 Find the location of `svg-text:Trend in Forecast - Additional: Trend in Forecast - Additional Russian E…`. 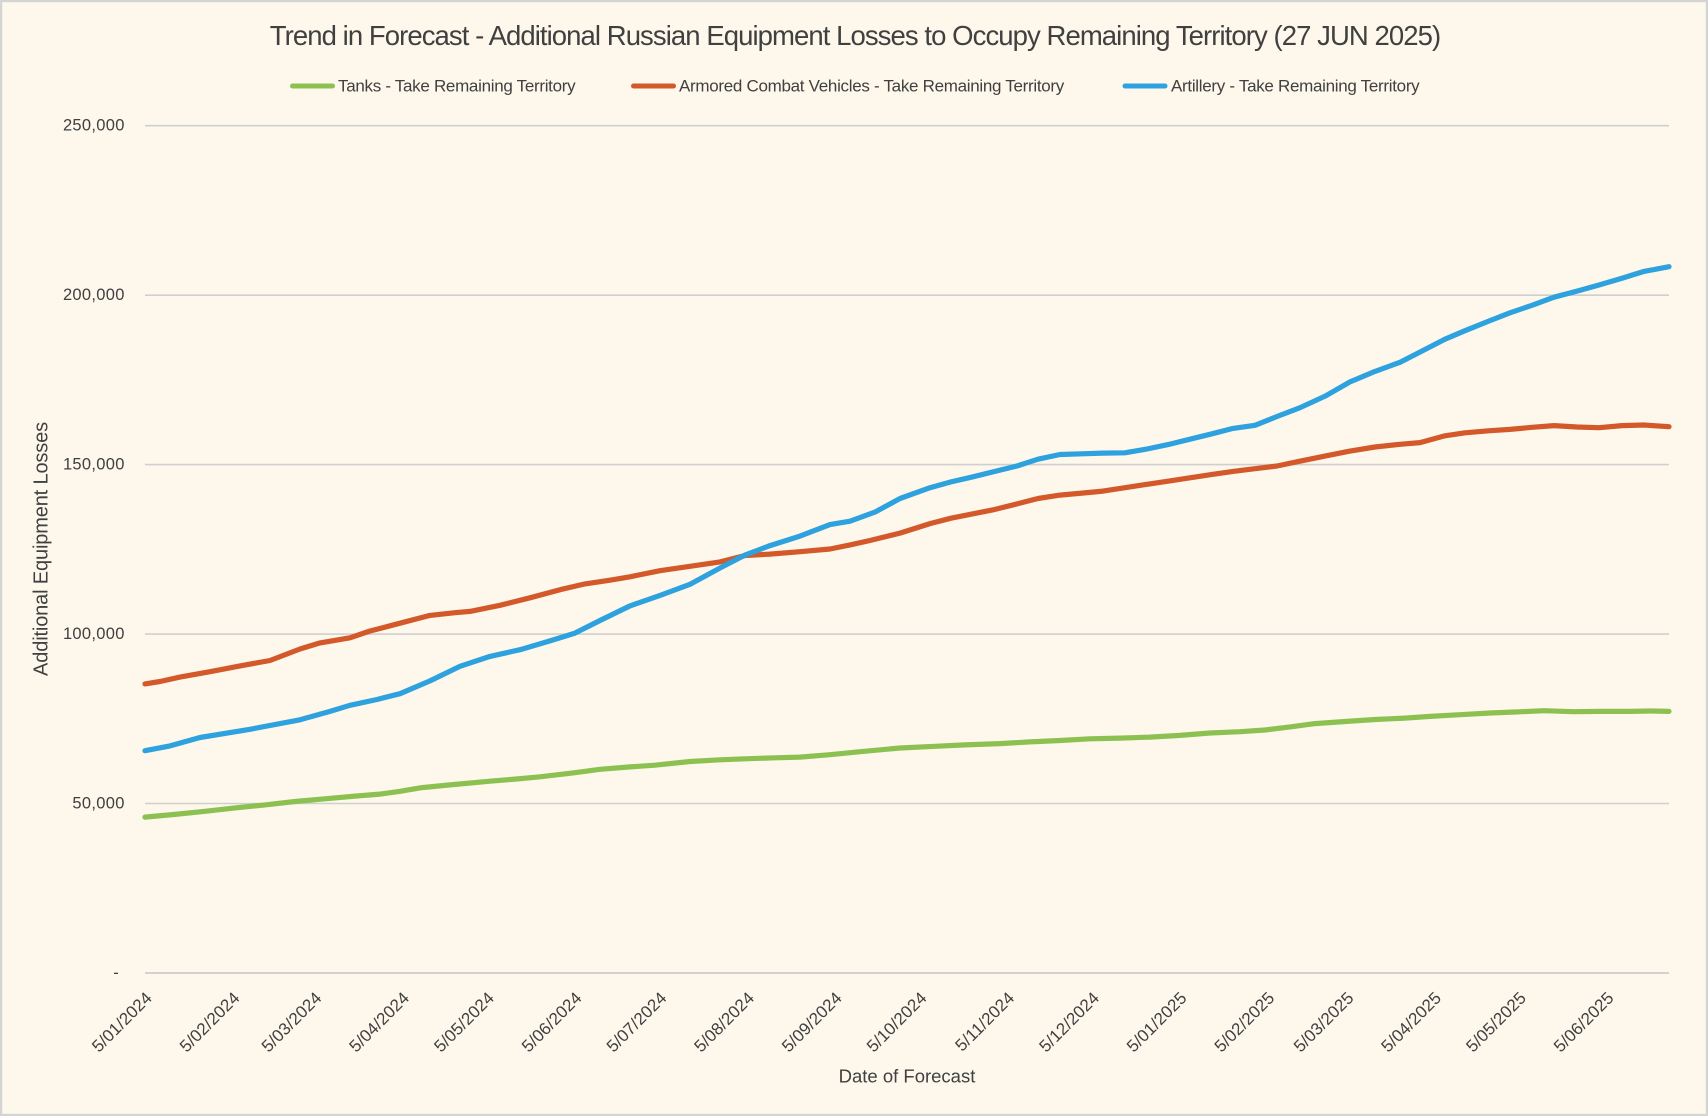

svg-text:Trend in Forecast - Additional: Trend in Forecast - Additional Russian E… is located at coordinates (855, 35).